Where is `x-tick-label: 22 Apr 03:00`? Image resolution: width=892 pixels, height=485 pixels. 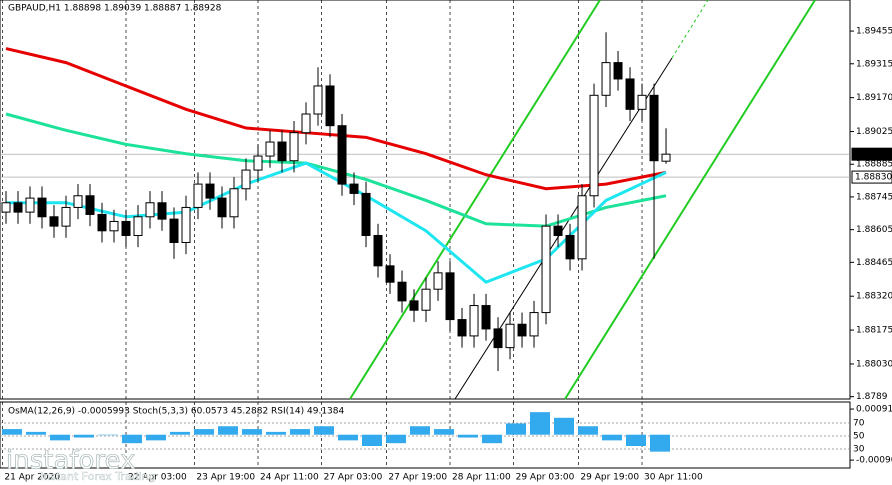
x-tick-label: 22 Apr 03:00 is located at coordinates (157, 478).